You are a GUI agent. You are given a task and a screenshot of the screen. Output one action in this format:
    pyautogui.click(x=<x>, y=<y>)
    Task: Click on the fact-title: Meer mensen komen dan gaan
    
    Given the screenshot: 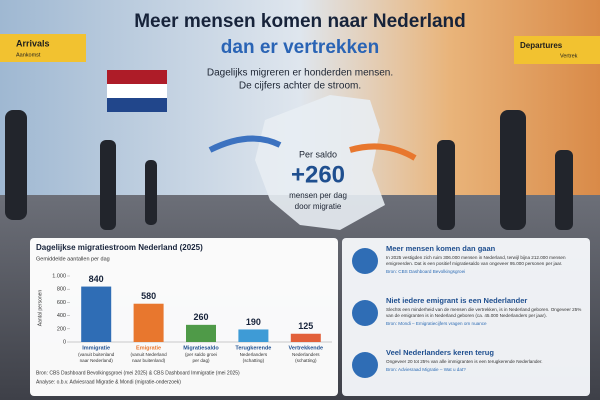 What is the action you would take?
    pyautogui.click(x=441, y=248)
    